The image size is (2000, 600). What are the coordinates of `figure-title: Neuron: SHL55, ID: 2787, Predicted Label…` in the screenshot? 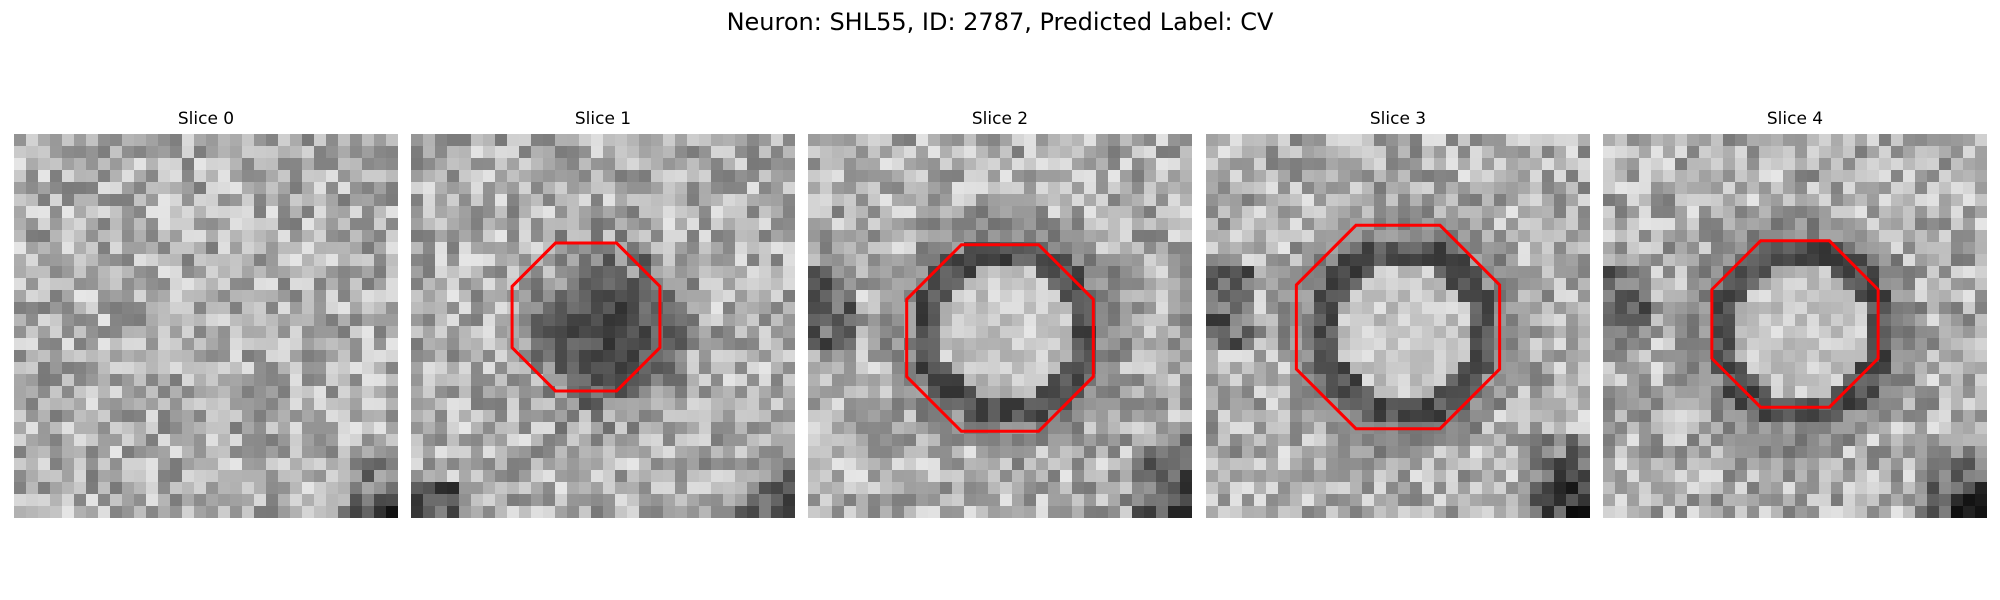 It's located at (1000, 22).